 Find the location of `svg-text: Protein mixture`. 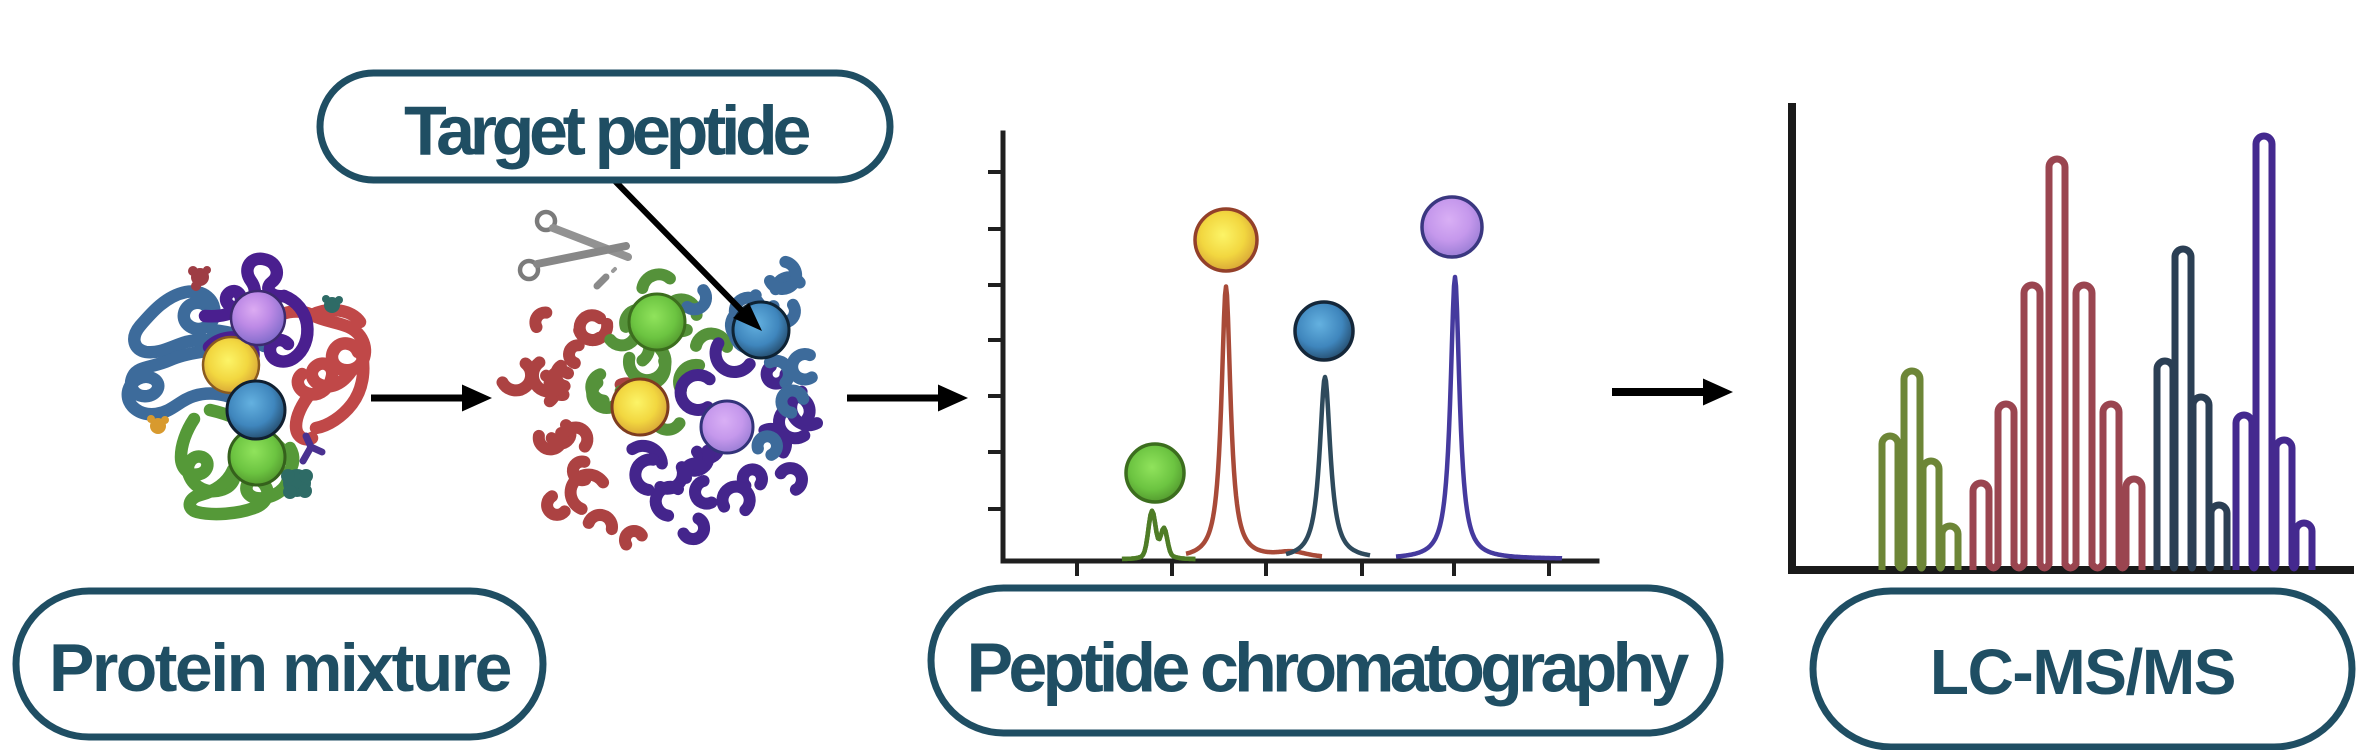

svg-text: Protein mixture is located at coordinates (280, 668).